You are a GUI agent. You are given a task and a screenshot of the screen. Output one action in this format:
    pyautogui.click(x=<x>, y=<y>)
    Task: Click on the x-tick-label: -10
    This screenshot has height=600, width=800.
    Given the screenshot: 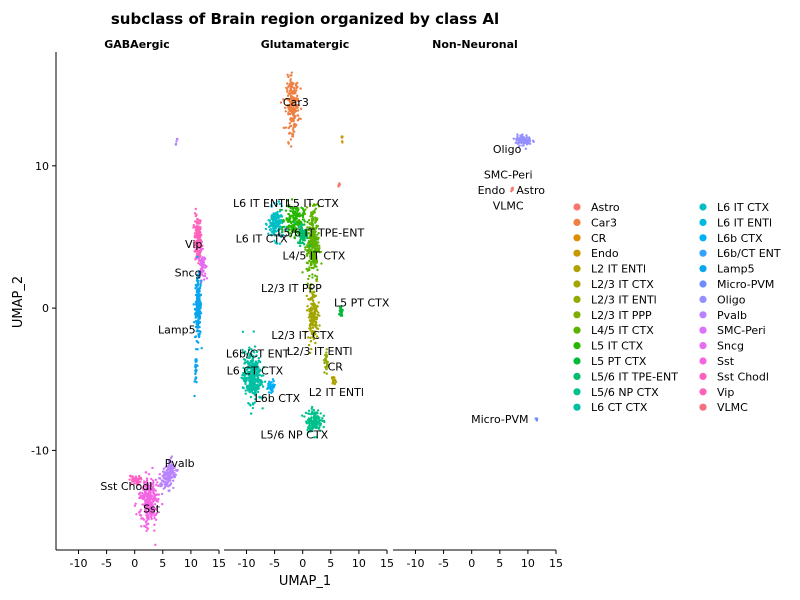 What is the action you would take?
    pyautogui.click(x=246, y=563)
    